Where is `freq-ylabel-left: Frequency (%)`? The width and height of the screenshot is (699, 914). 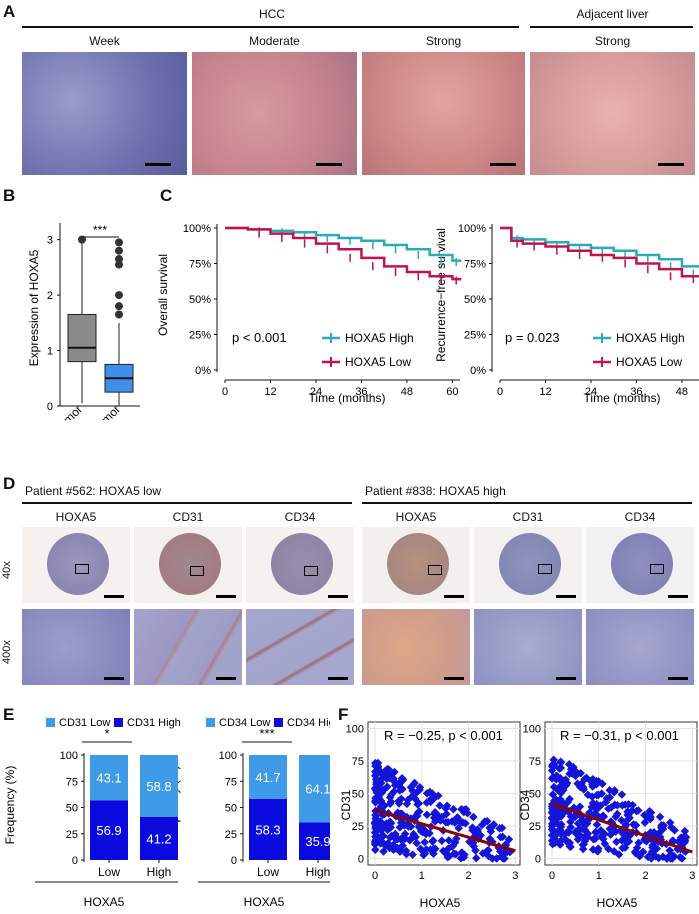 freq-ylabel-left: Frequency (%) is located at coordinates (10, 805).